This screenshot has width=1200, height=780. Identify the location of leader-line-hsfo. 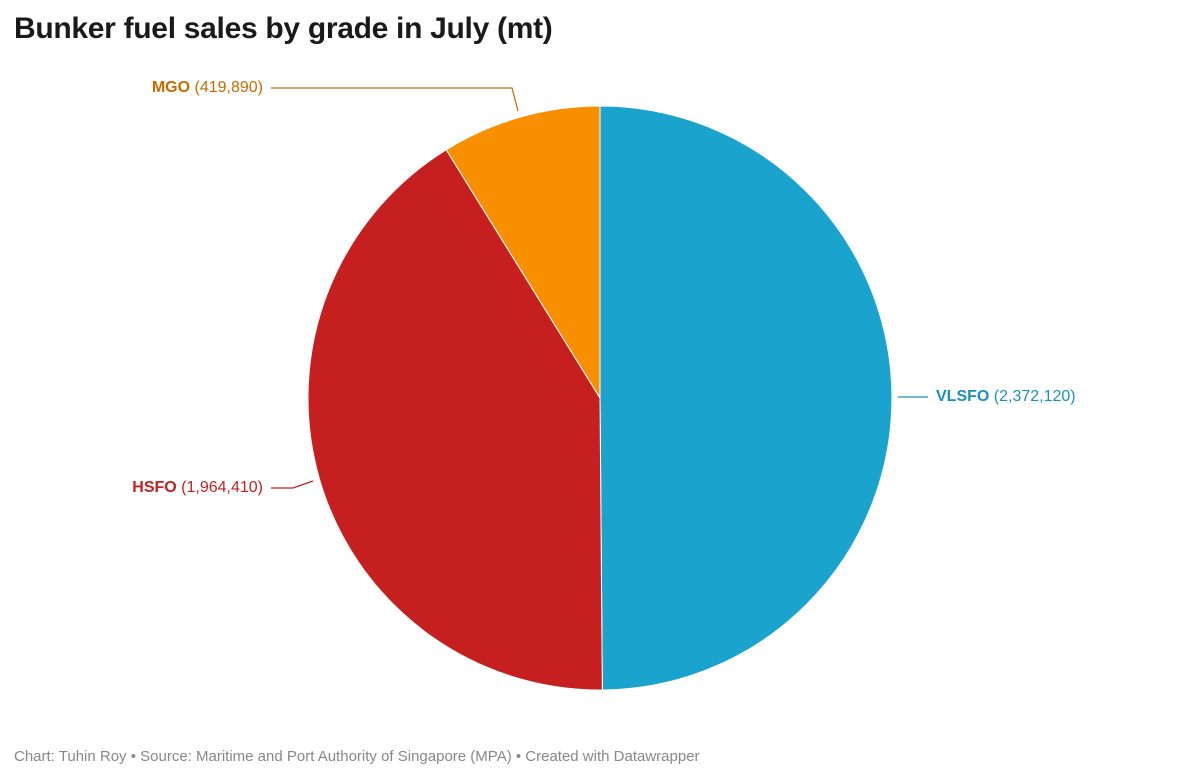
(292, 484).